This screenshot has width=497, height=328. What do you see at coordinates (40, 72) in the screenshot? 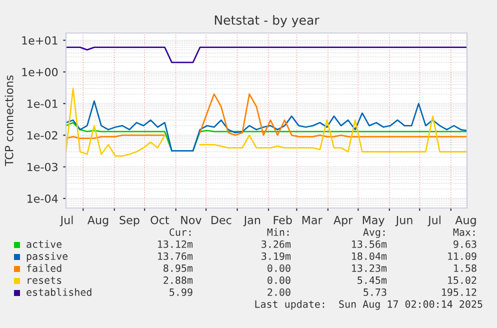
I see `y-tick-label: 1e+00` at bounding box center [40, 72].